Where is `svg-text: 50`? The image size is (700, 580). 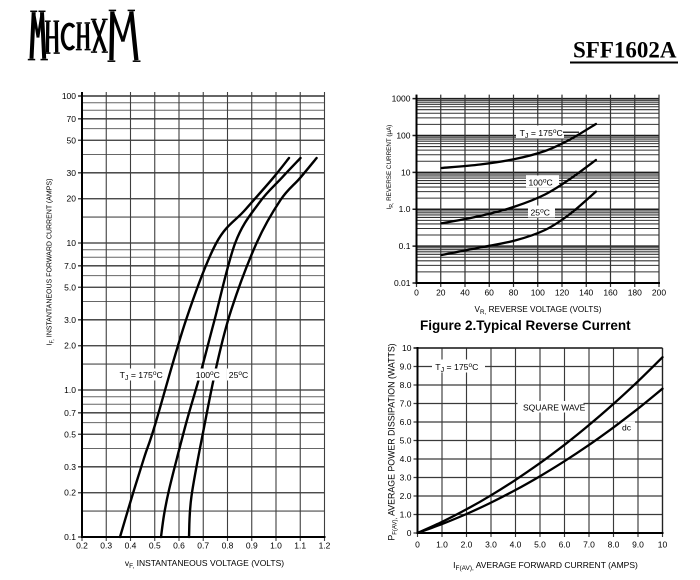 svg-text: 50 is located at coordinates (72, 140).